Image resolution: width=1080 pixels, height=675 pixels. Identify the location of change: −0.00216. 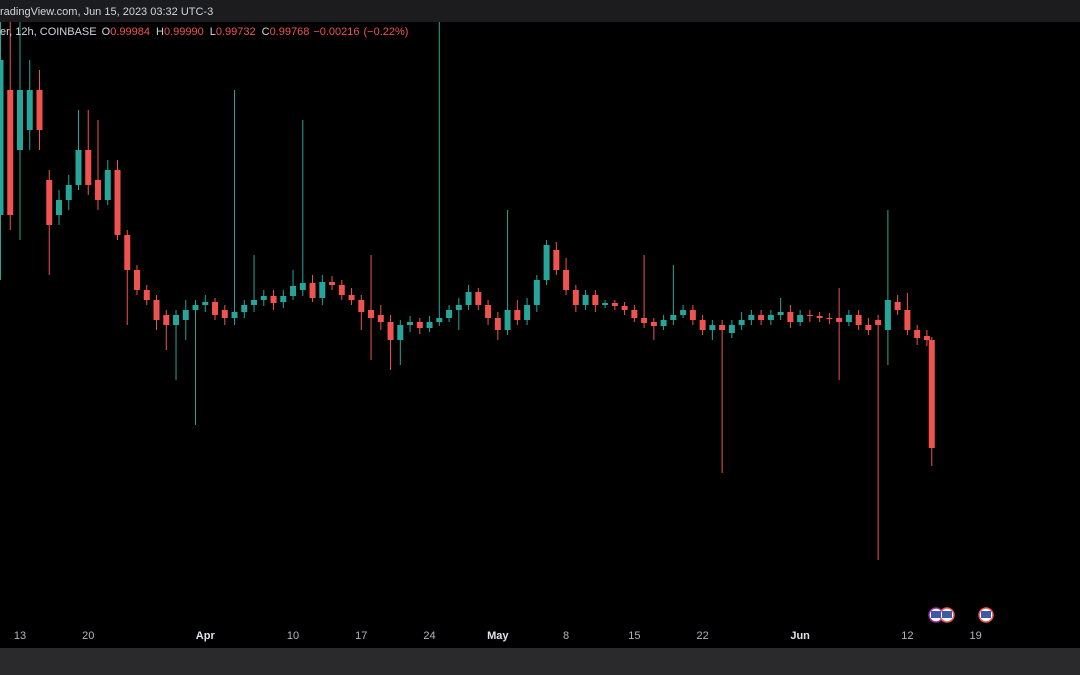
(336, 32).